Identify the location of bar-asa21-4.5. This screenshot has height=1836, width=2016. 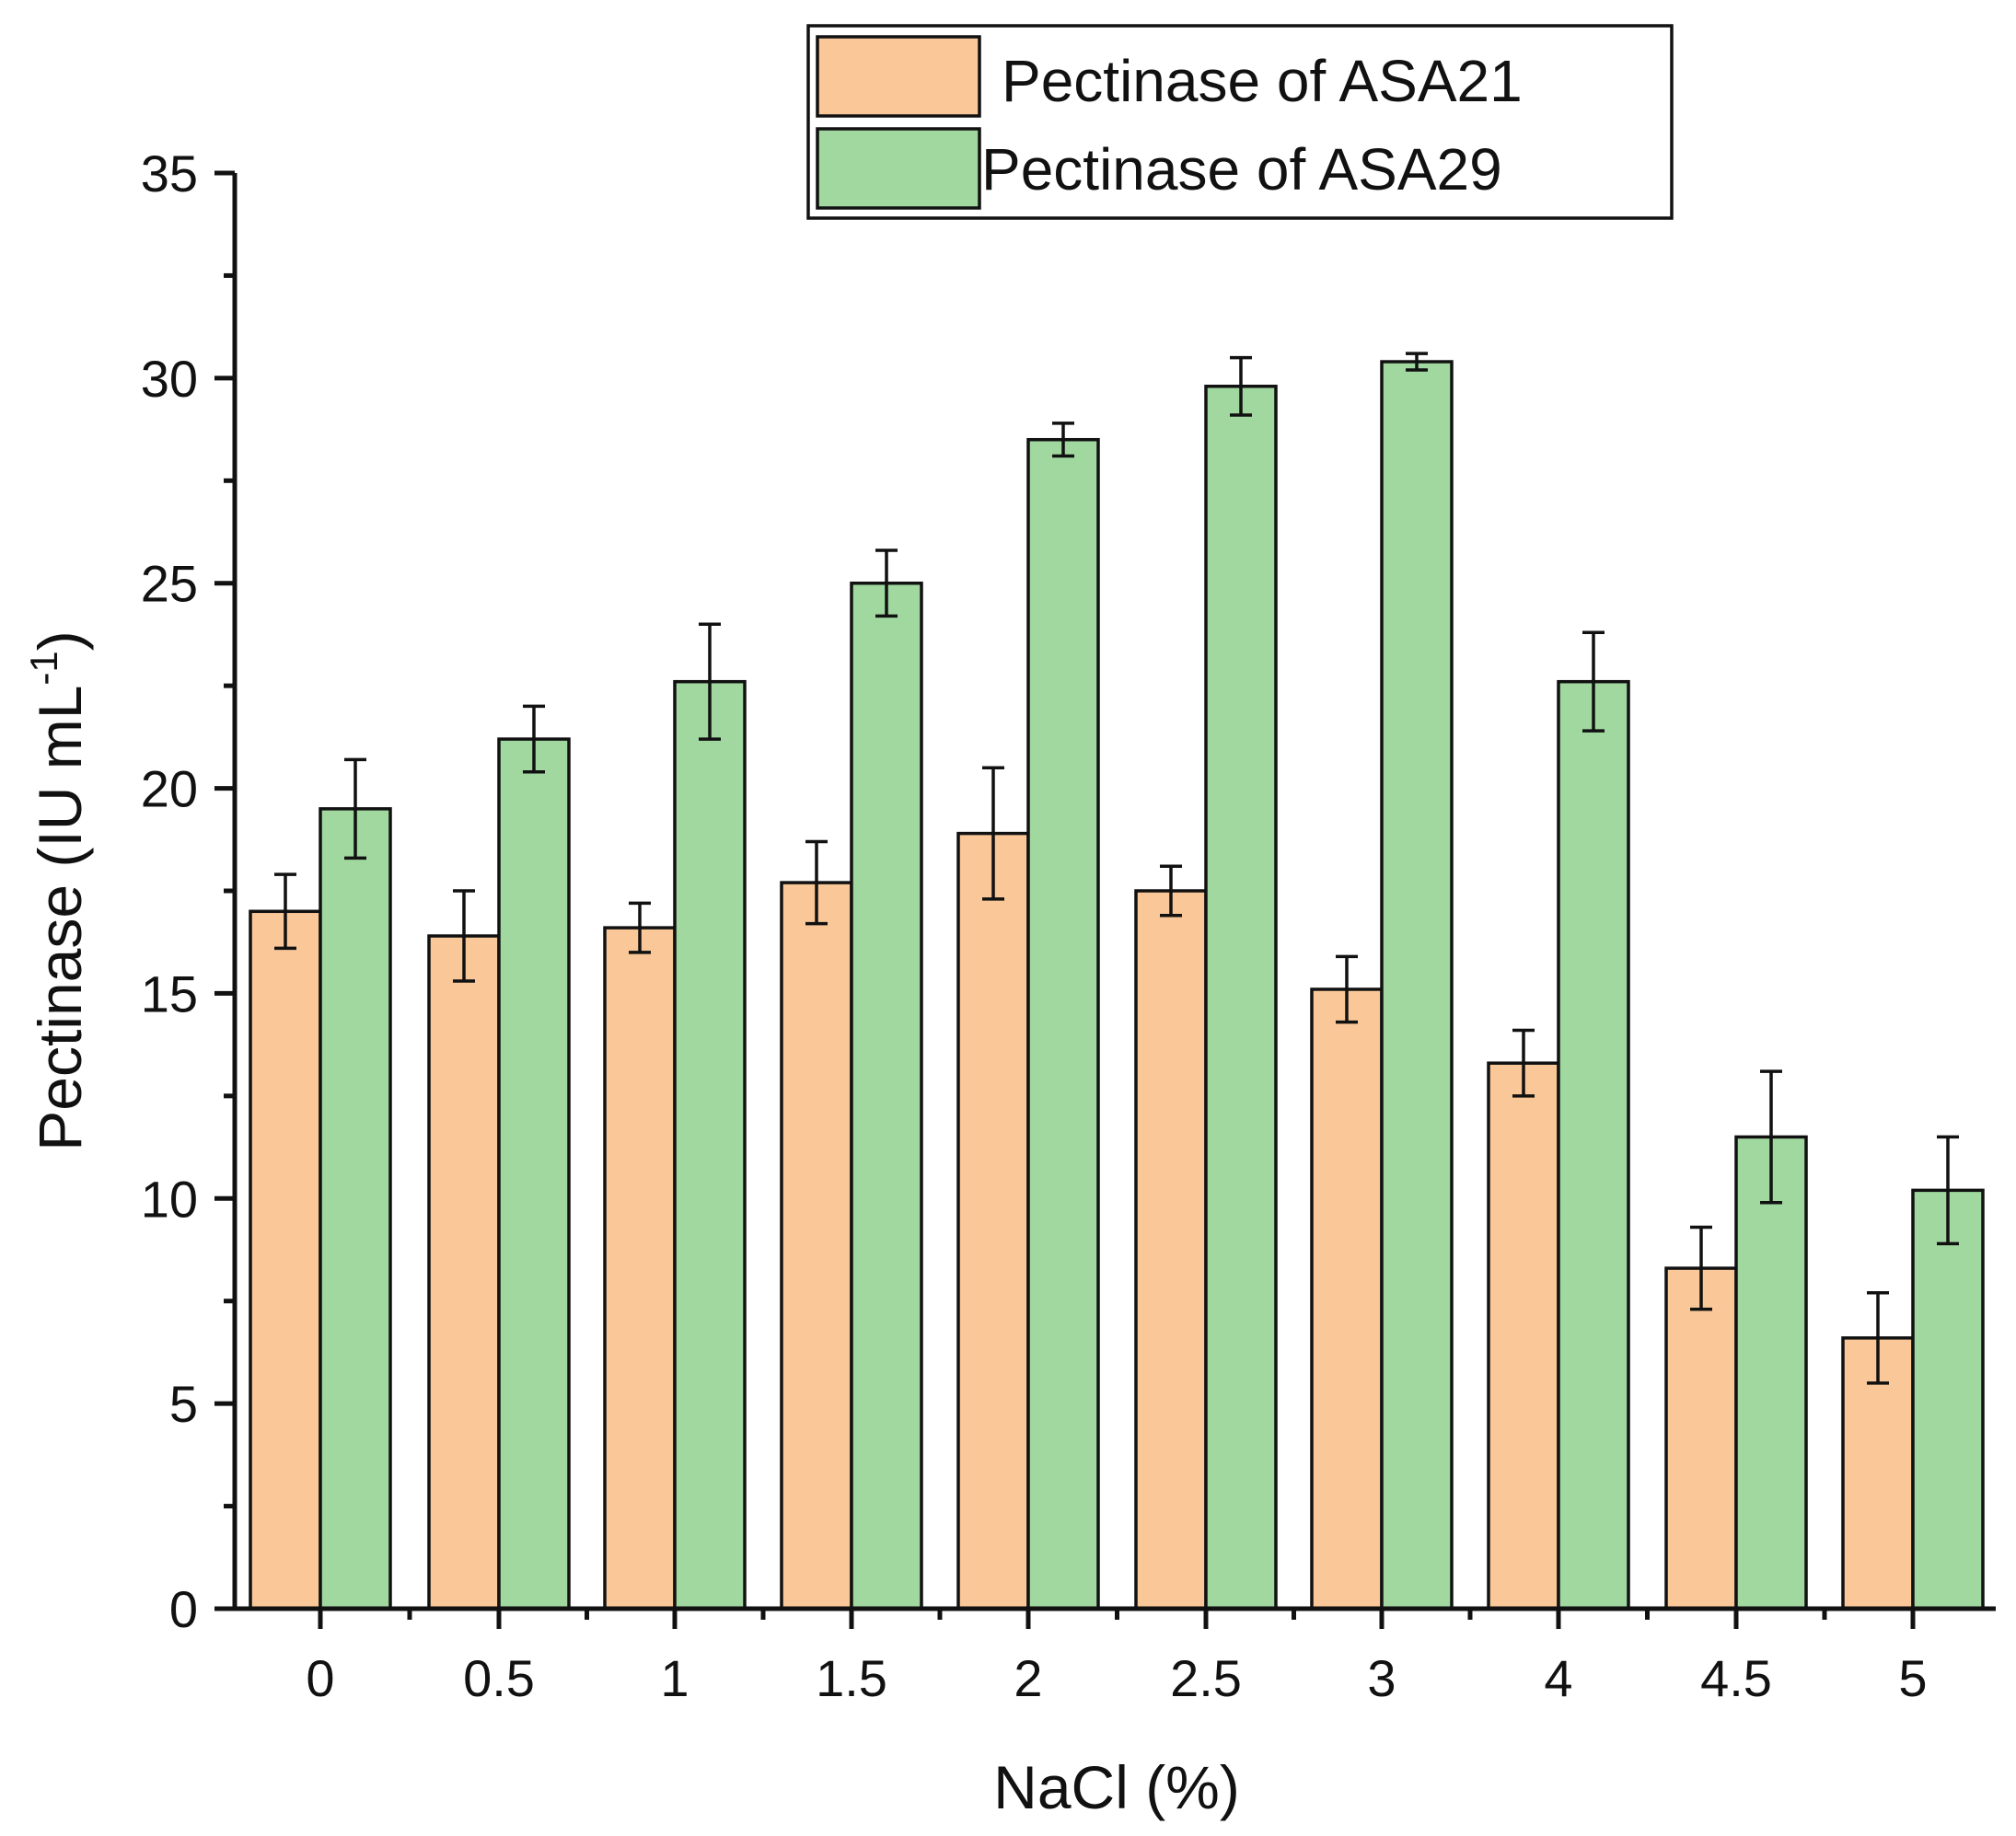
(1701, 1438).